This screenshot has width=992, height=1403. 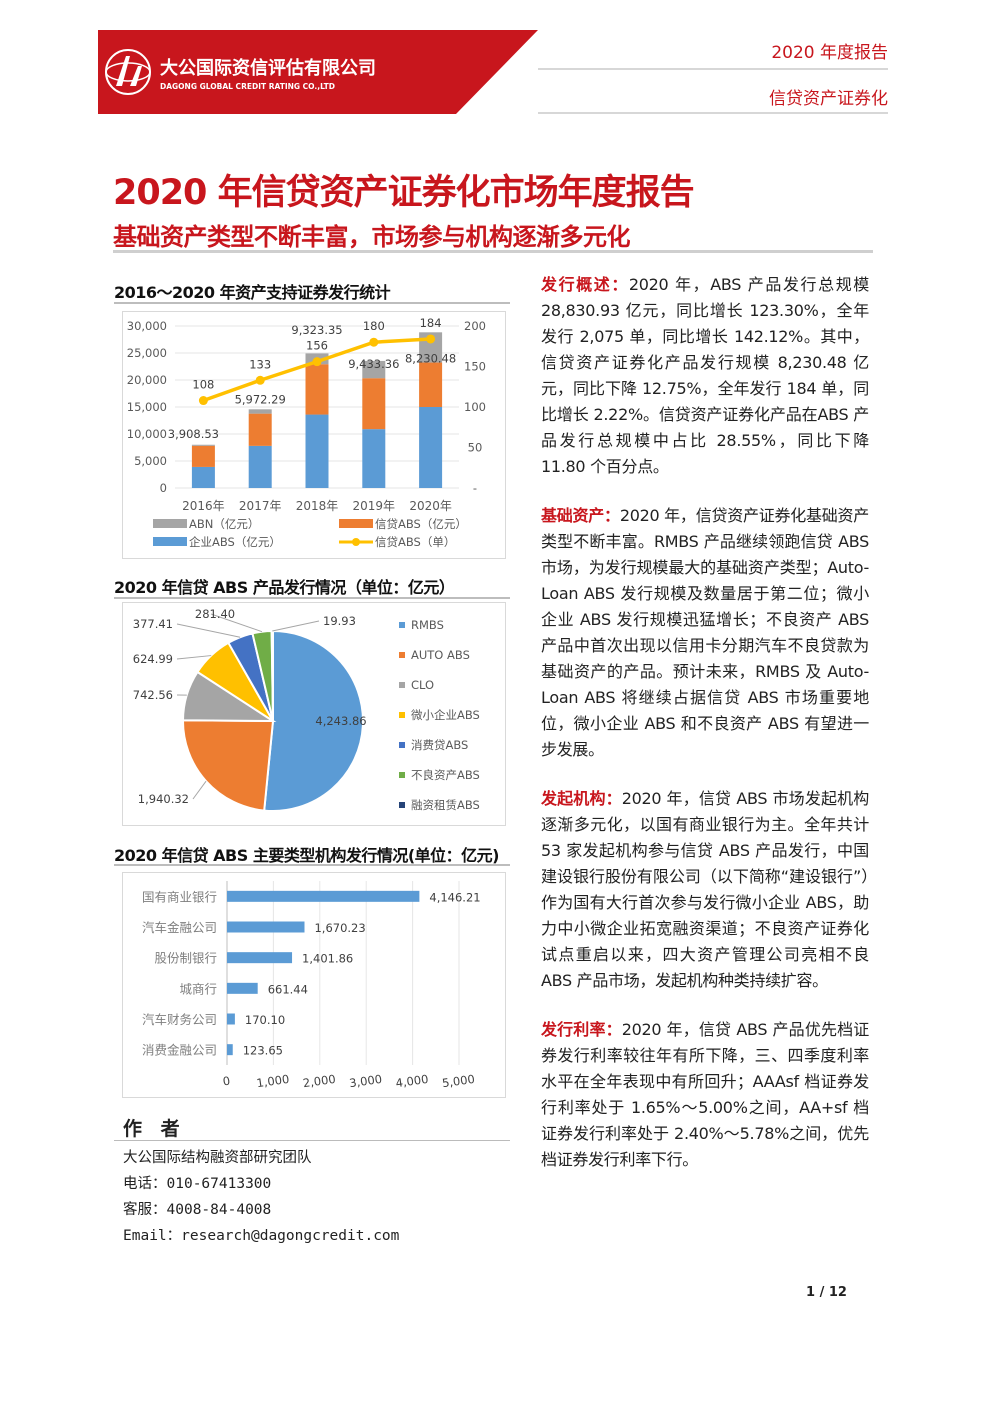 What do you see at coordinates (197, 1210) in the screenshot?
I see `author-service: 客服：4008-84-4008` at bounding box center [197, 1210].